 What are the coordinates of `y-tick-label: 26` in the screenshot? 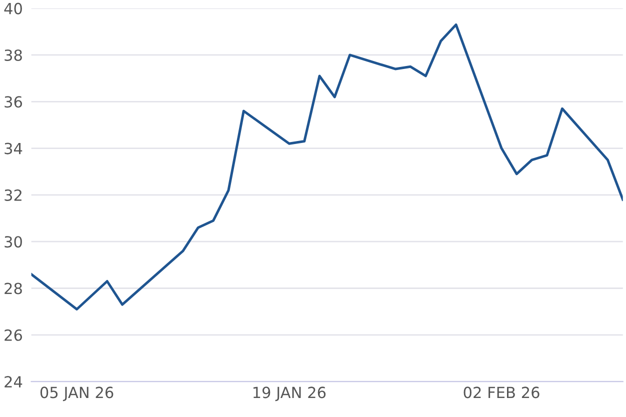 It's located at (13, 335).